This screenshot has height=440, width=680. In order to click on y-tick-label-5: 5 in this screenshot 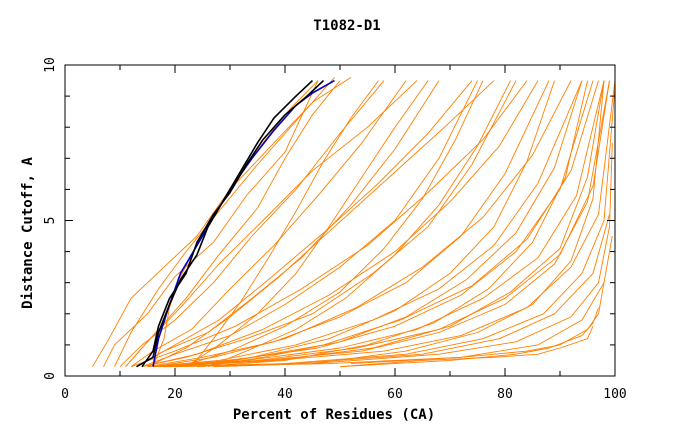, I will do `click(50, 221)`.